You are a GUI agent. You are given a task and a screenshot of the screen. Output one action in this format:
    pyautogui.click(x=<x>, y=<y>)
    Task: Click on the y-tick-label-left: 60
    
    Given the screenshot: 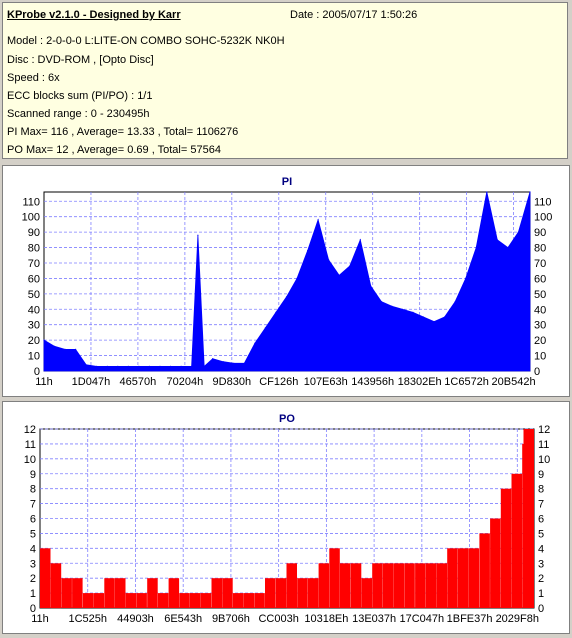 What is the action you would take?
    pyautogui.click(x=34, y=279)
    